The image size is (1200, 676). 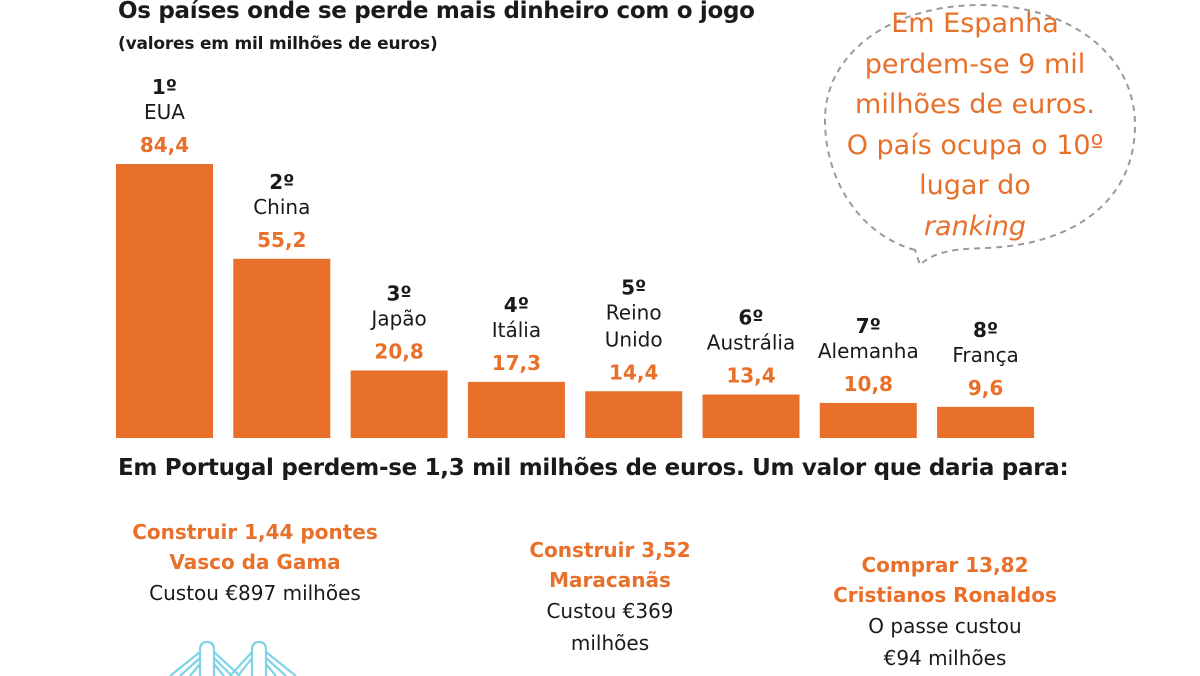 What do you see at coordinates (985, 388) in the screenshot?
I see `value-label: 9,6` at bounding box center [985, 388].